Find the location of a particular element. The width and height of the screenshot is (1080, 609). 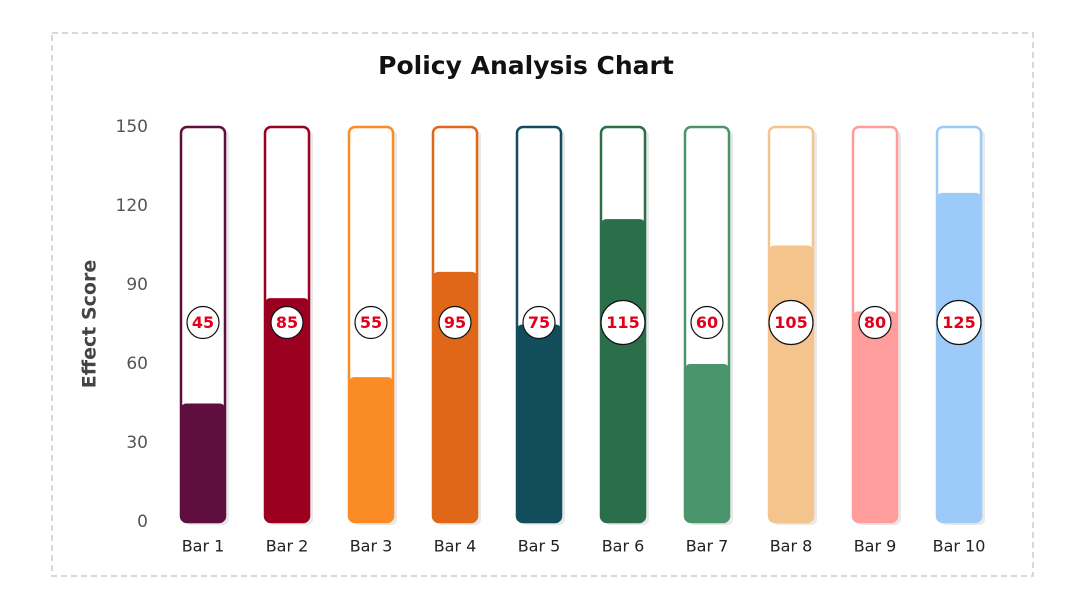

x-tick-label: Bar 9 is located at coordinates (875, 546).